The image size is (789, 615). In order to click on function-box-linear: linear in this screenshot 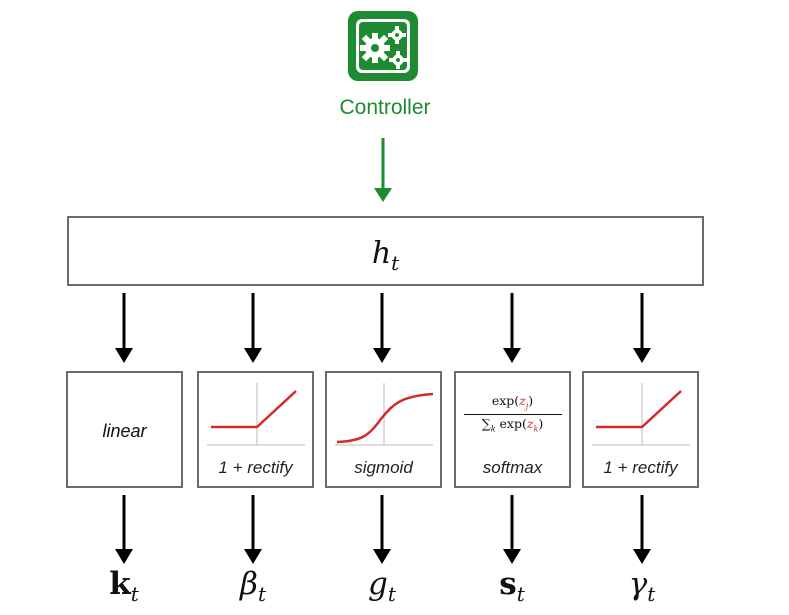, I will do `click(124, 429)`.